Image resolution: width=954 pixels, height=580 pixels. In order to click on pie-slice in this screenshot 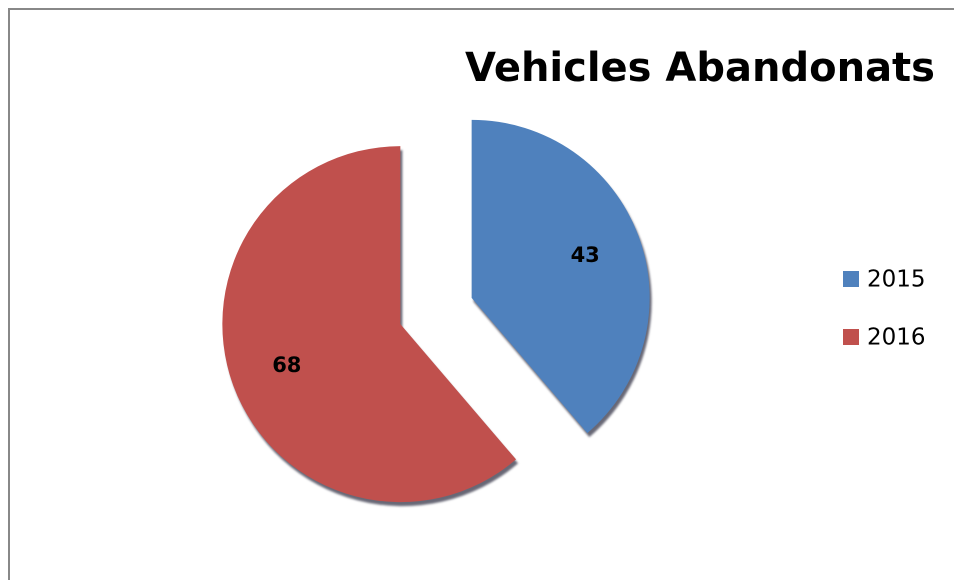, I will do `click(560, 276)`.